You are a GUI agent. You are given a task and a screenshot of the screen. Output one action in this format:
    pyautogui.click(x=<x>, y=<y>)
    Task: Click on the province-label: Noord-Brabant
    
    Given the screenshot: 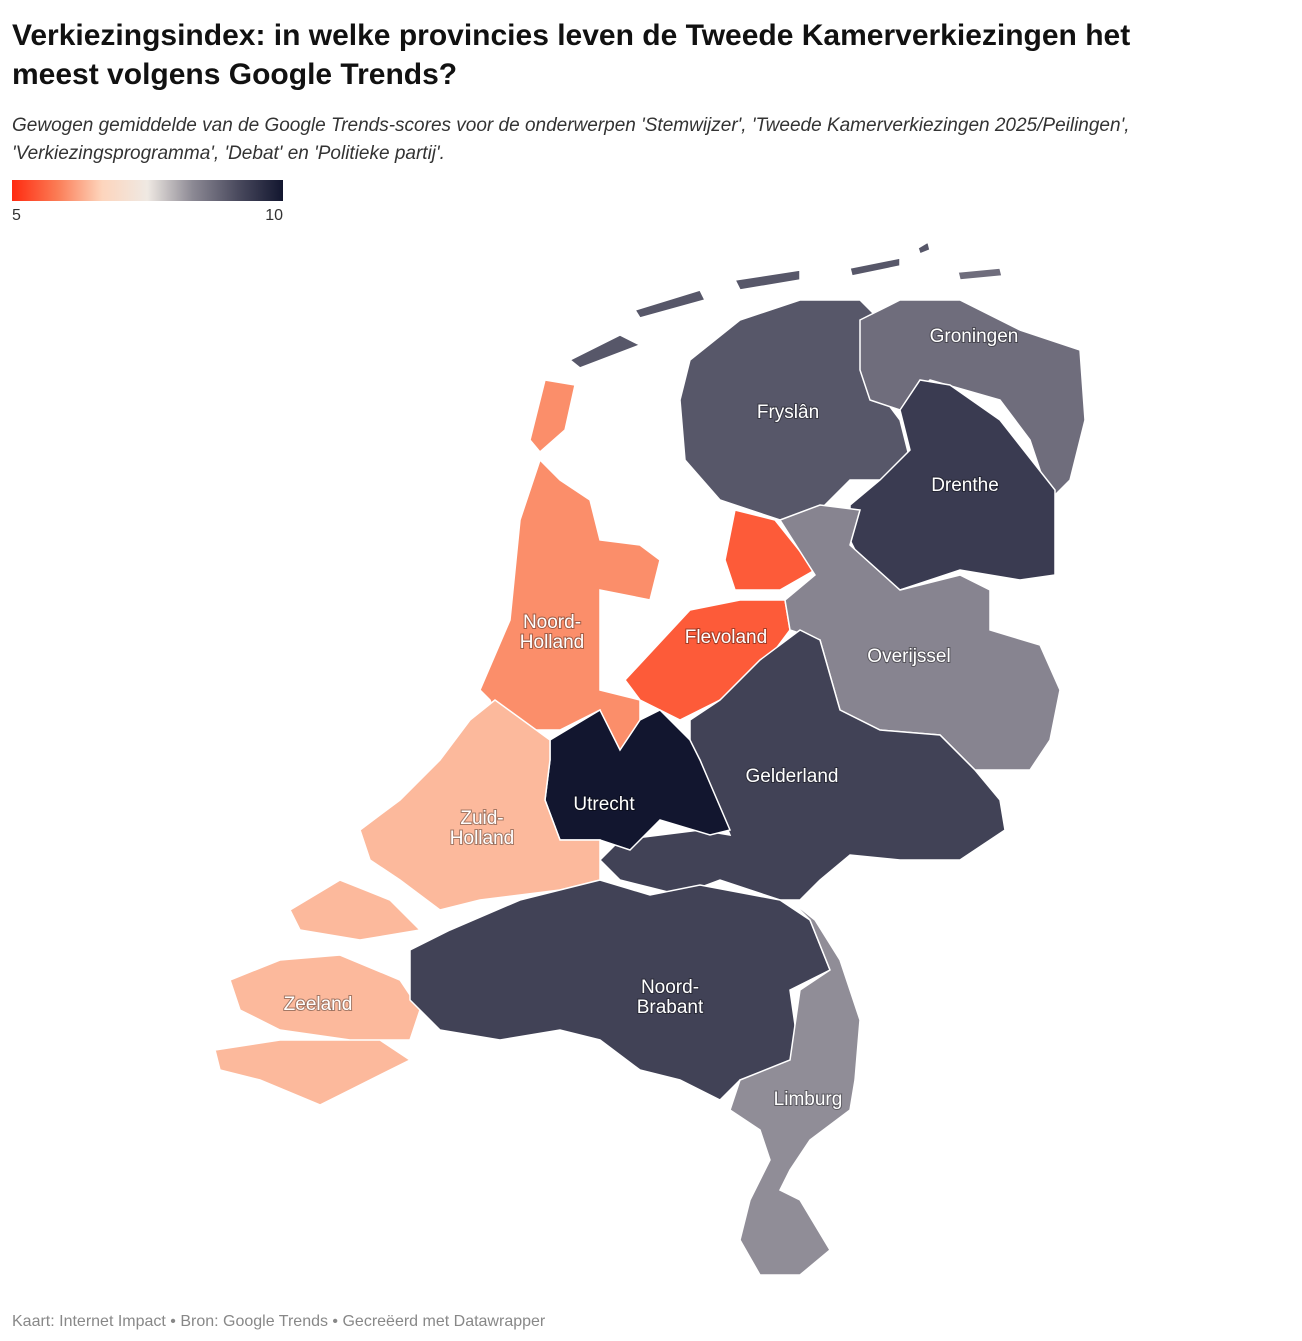 What is the action you would take?
    pyautogui.click(x=670, y=997)
    